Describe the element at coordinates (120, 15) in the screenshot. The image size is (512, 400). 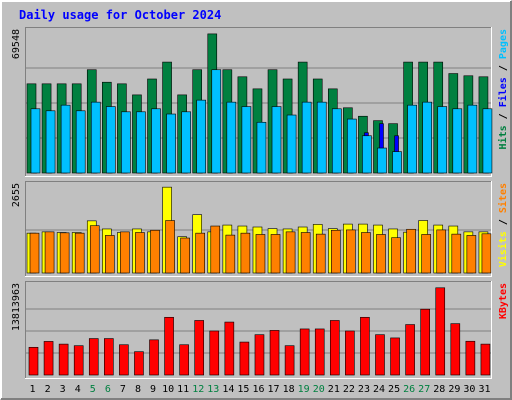
I see `chart-title: Daily usage for October 2024` at that location.